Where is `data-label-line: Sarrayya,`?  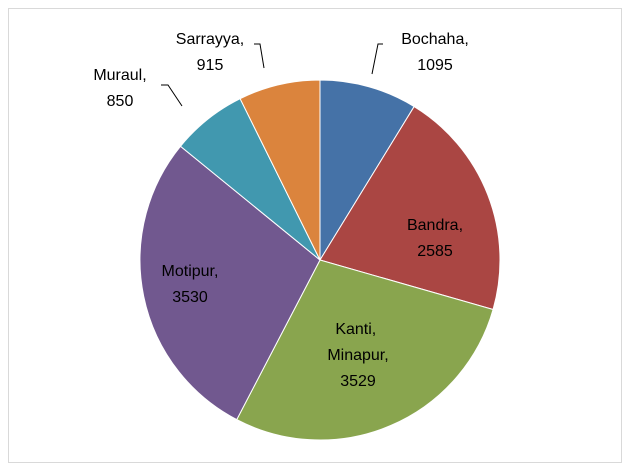 data-label-line: Sarrayya, is located at coordinates (210, 39).